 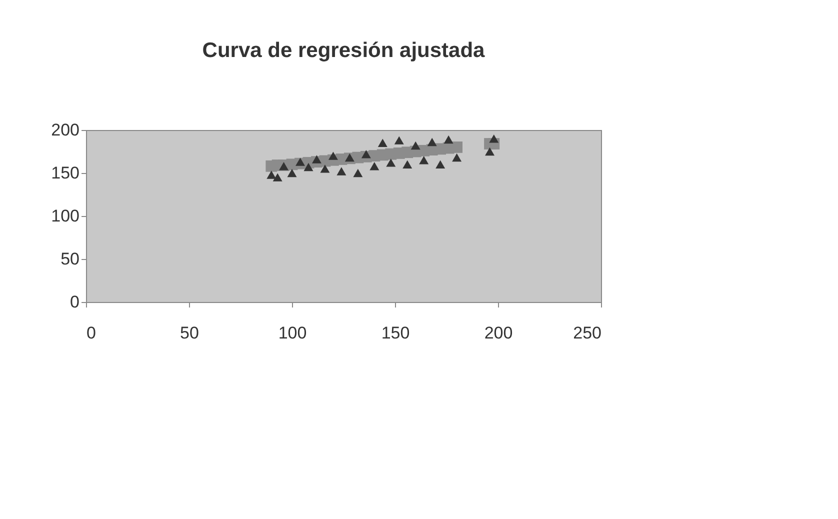 I want to click on x-tick-label: 0, so click(x=91, y=333).